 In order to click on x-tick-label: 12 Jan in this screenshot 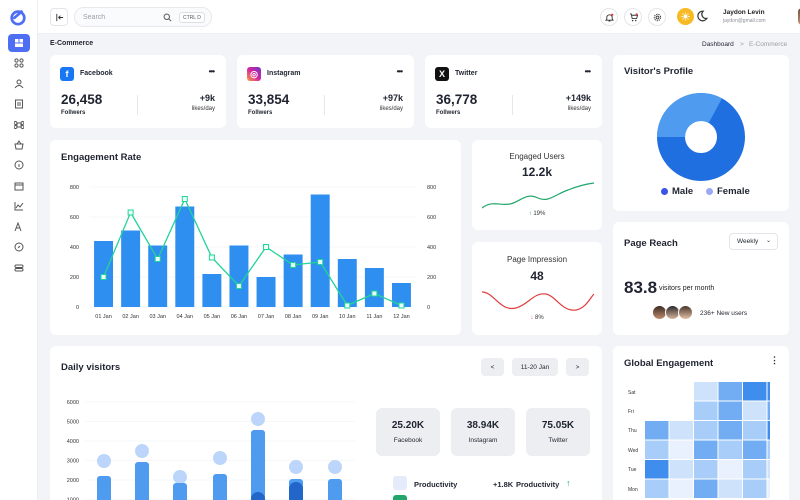, I will do `click(401, 317)`.